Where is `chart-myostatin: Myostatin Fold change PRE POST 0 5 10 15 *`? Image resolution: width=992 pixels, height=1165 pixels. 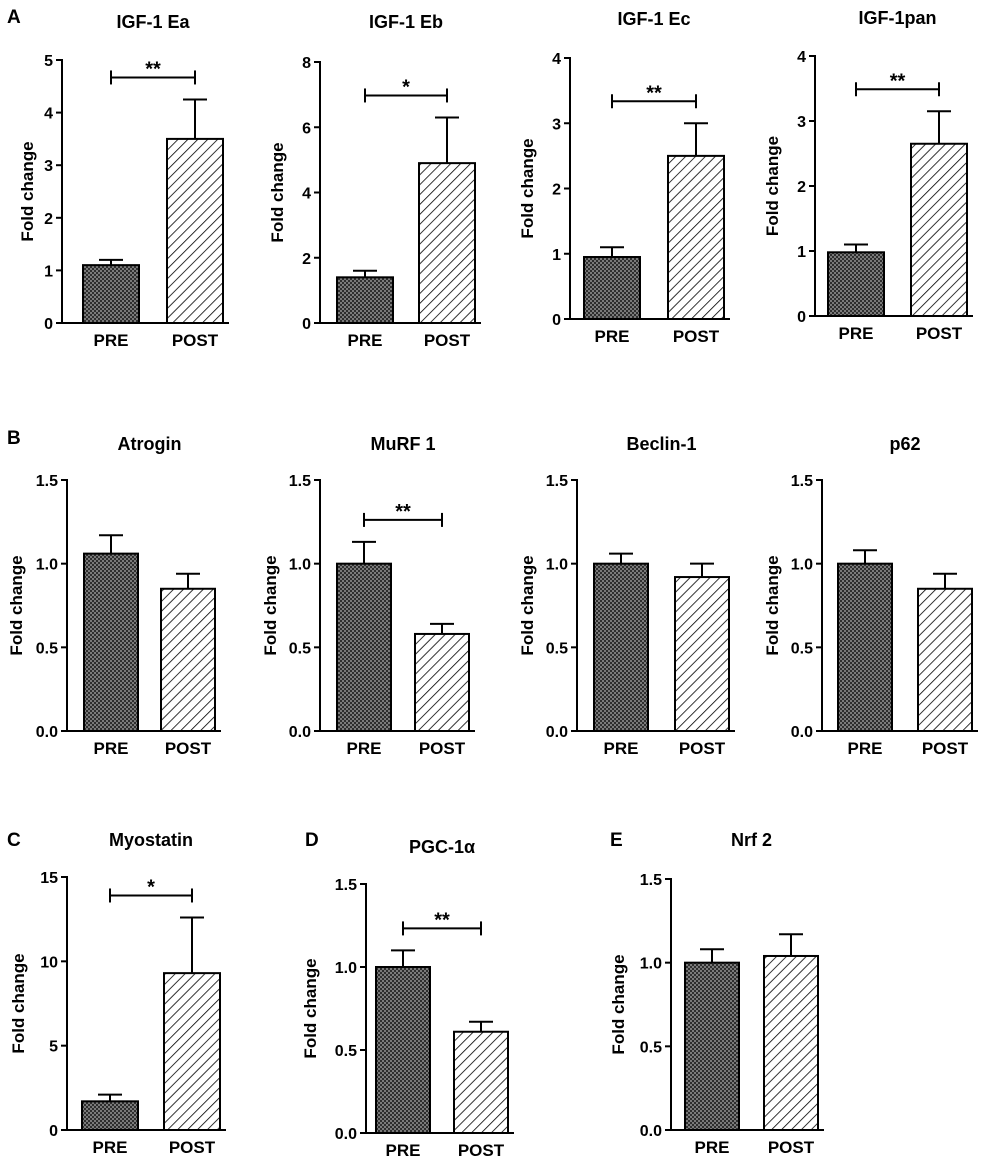 chart-myostatin: Myostatin Fold change PRE POST 0 5 10 15 * is located at coordinates (117, 993).